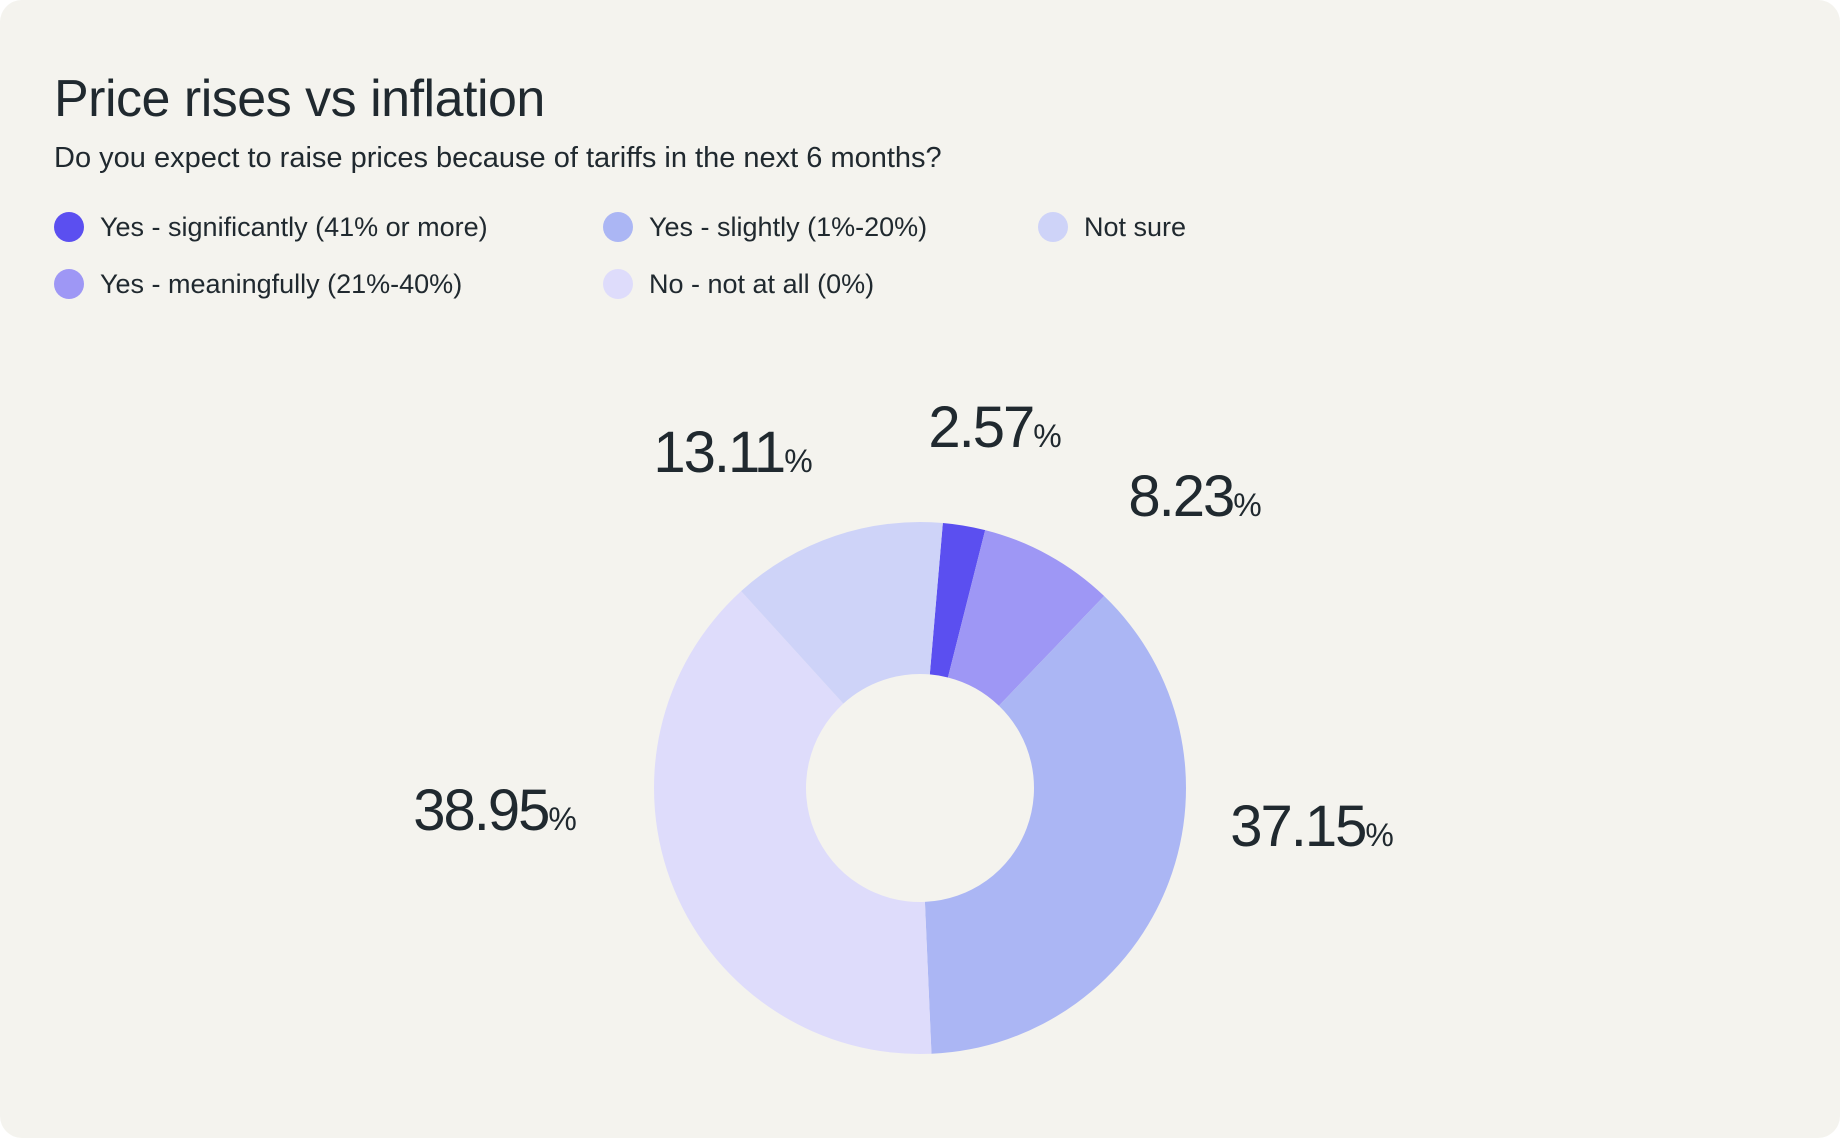  What do you see at coordinates (762, 283) in the screenshot?
I see `legend-label: No - not at all (0%)` at bounding box center [762, 283].